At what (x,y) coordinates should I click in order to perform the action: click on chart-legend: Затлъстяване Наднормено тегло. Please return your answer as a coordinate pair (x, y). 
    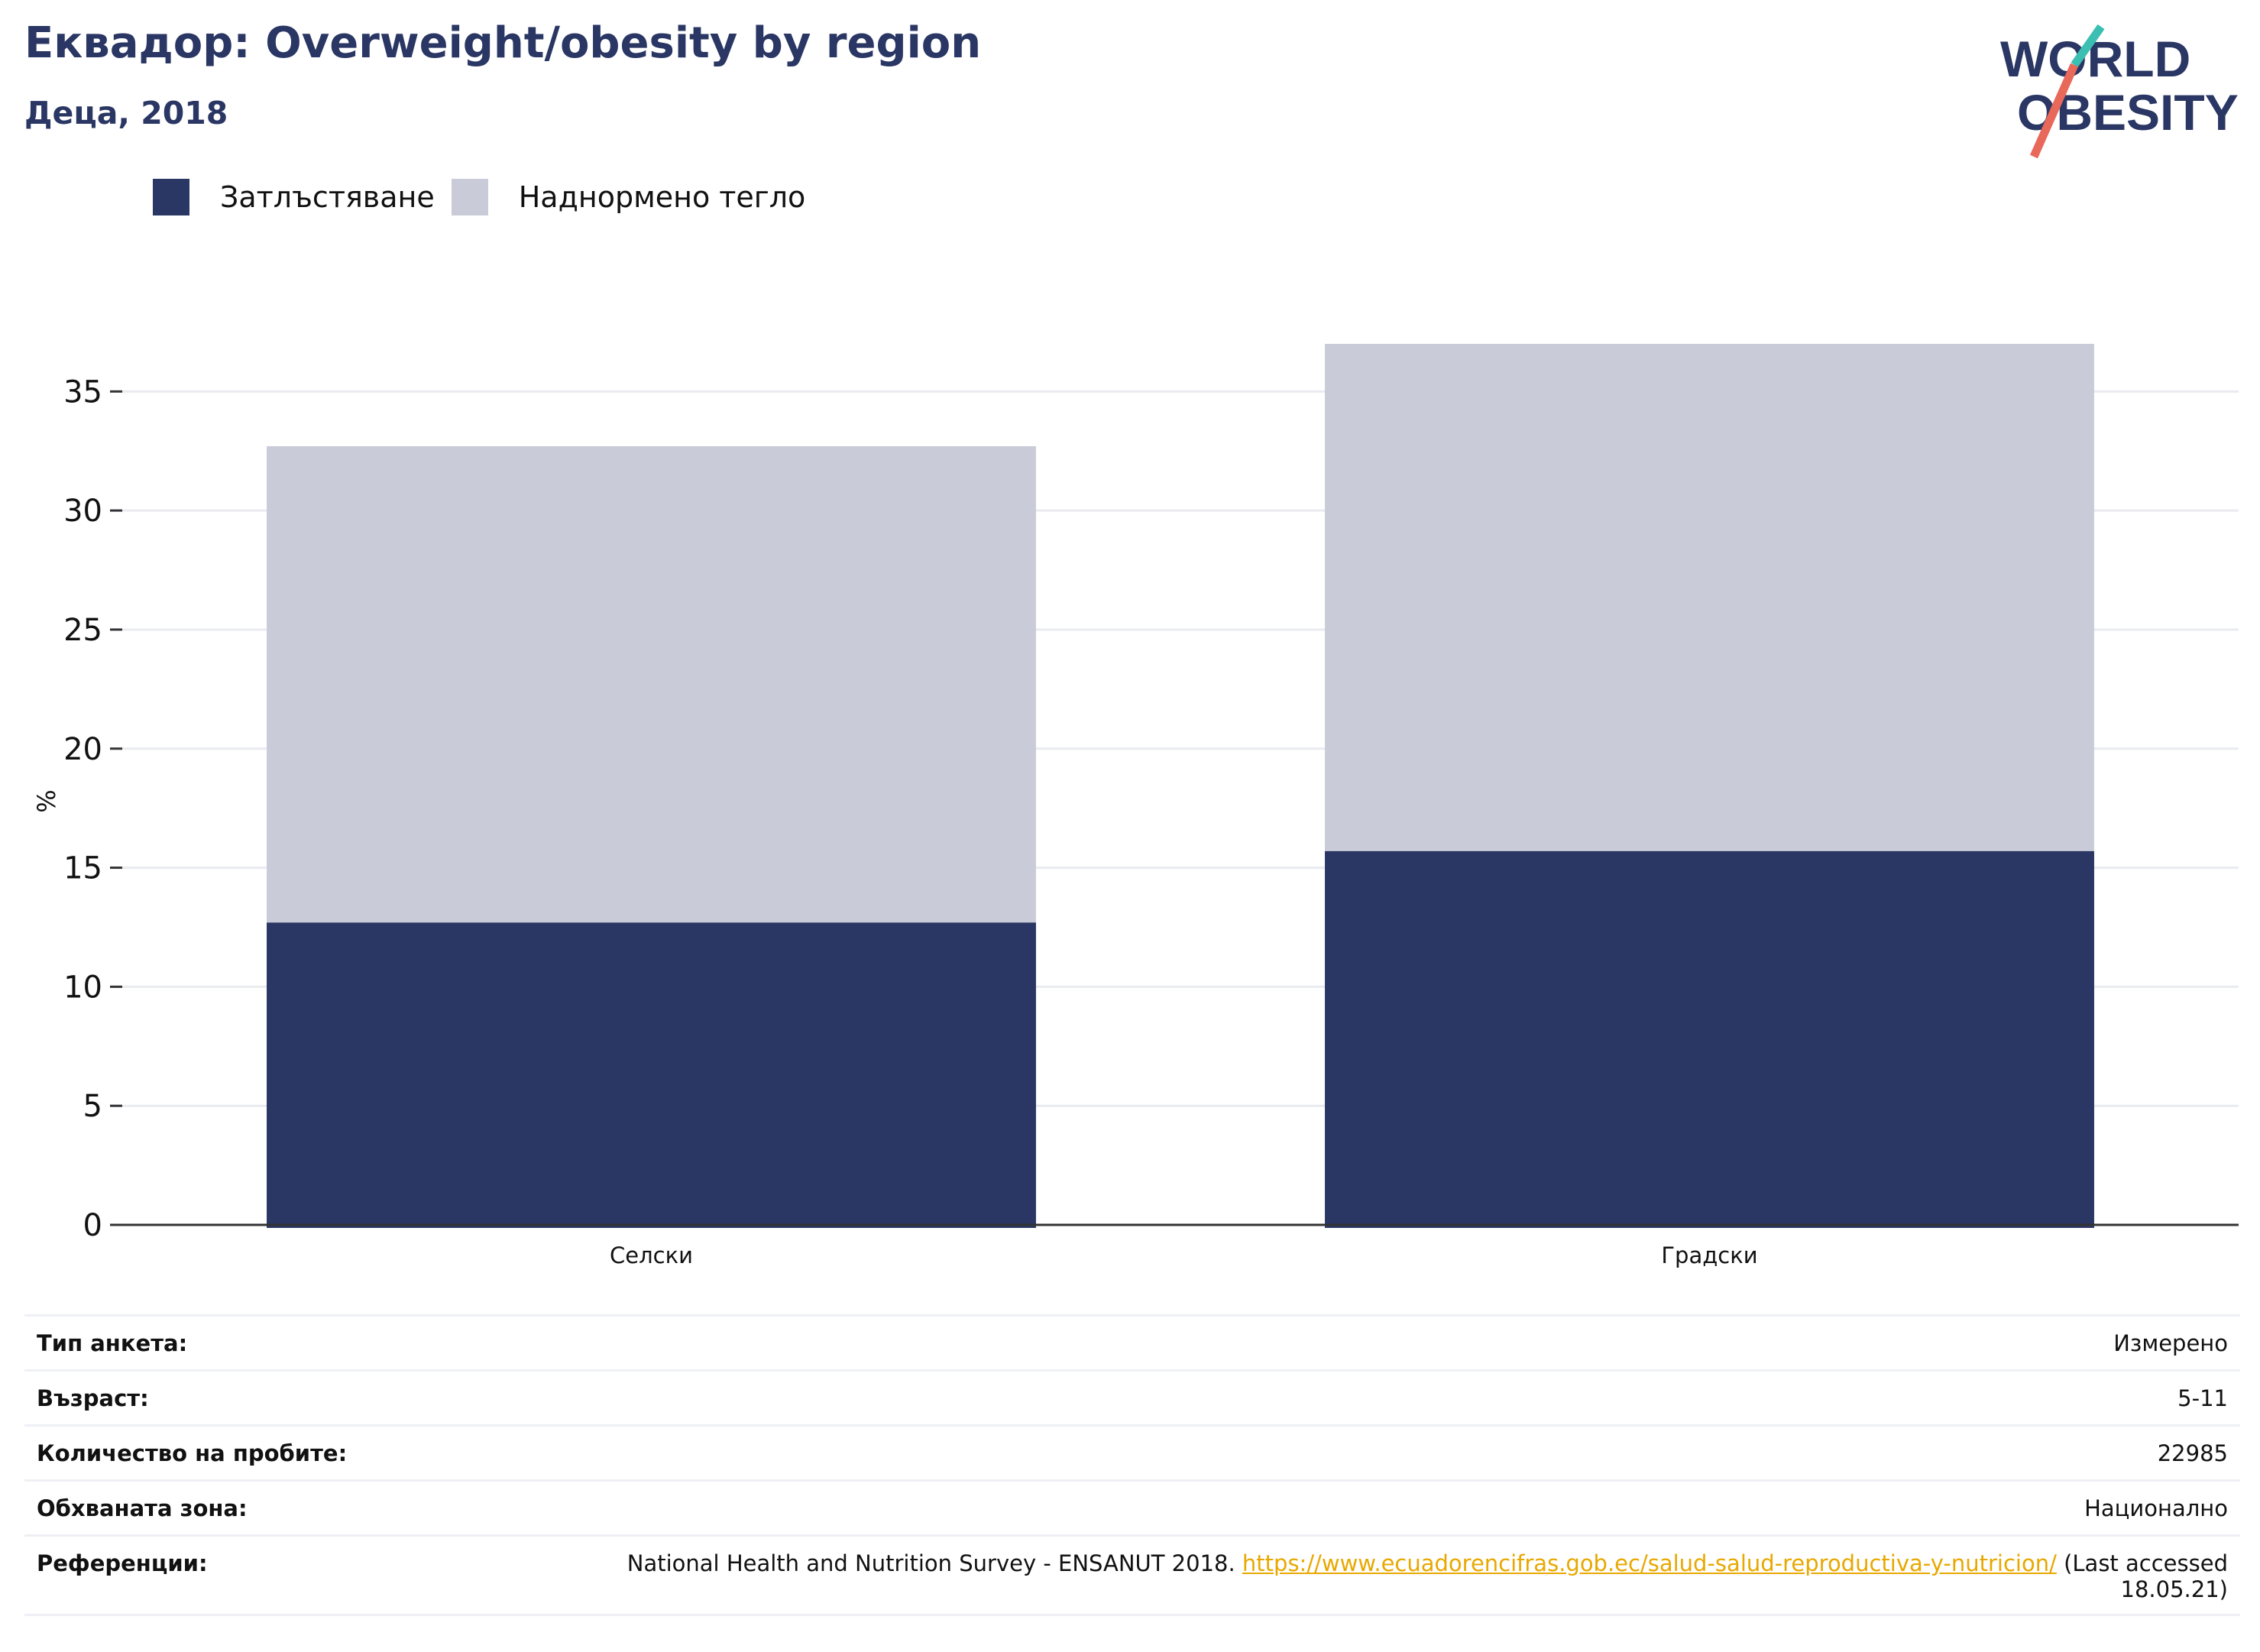
    Looking at the image, I should click on (488, 197).